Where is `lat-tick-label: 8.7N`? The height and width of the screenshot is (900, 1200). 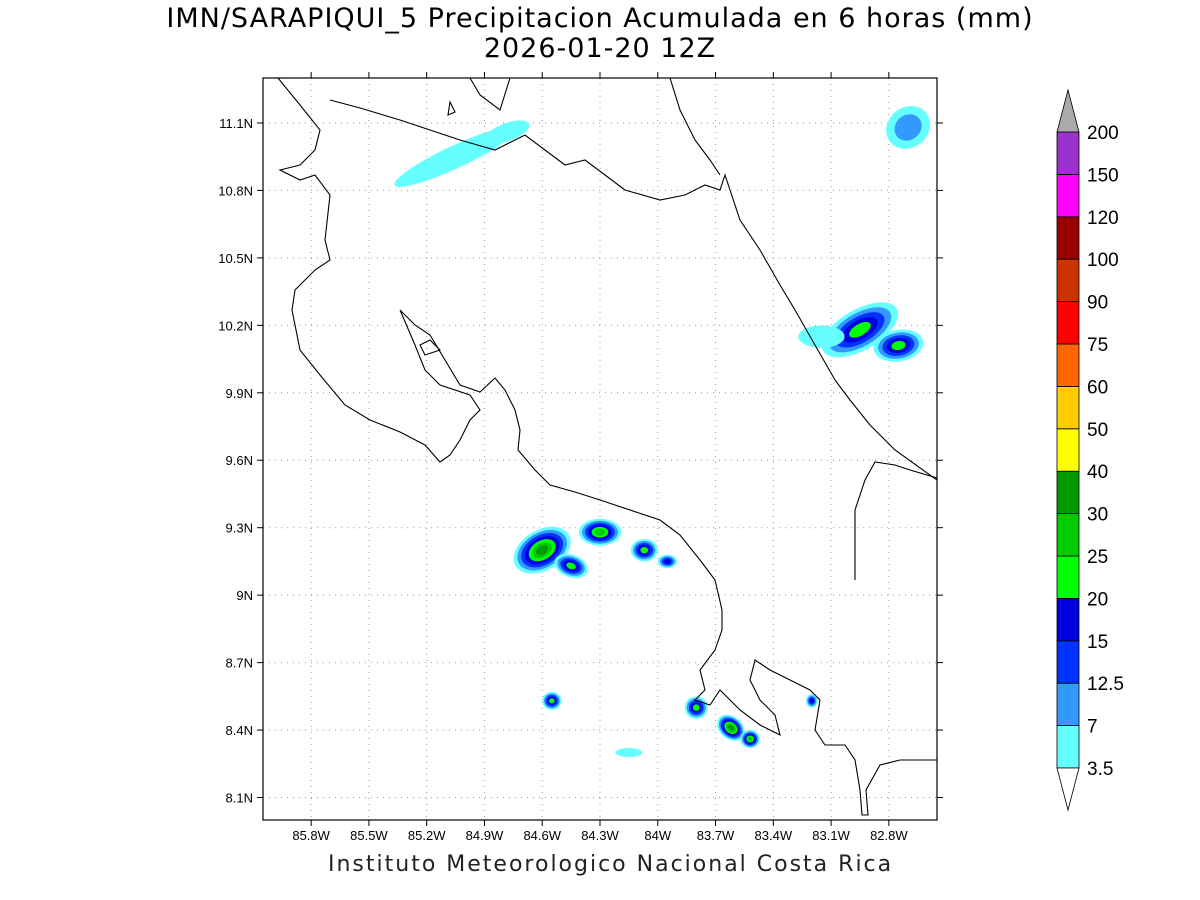 lat-tick-label: 8.7N is located at coordinates (239, 663).